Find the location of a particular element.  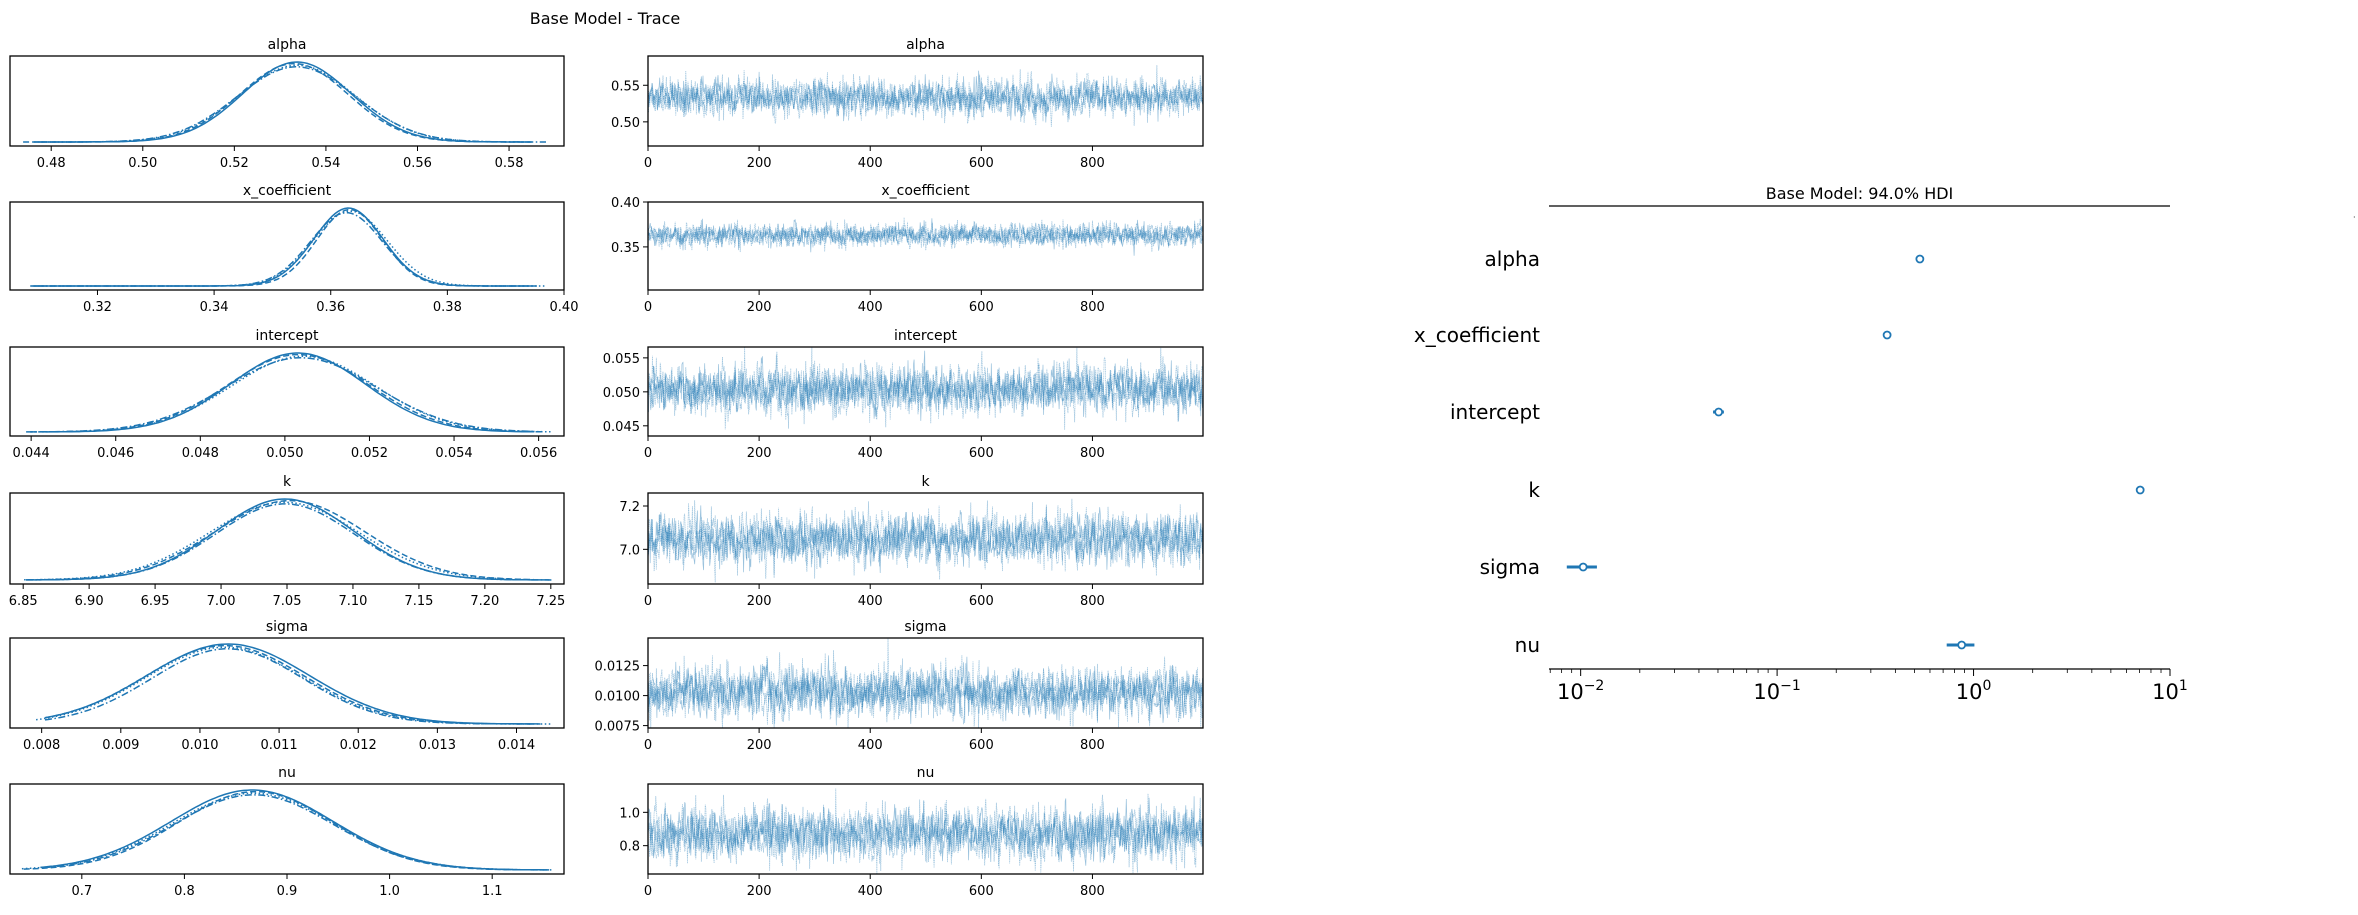

kde-xtick-label: 0.013 is located at coordinates (437, 745).